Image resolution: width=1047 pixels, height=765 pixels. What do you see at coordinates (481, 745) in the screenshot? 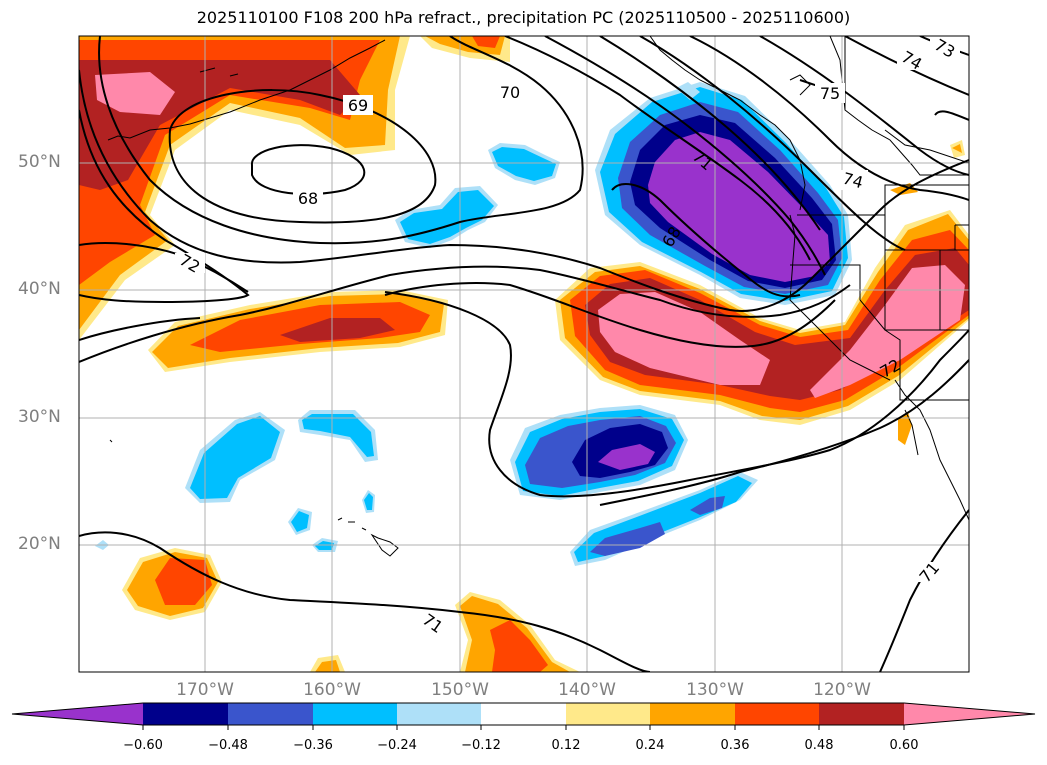
I see `colorbar-tick: −0.12` at bounding box center [481, 745].